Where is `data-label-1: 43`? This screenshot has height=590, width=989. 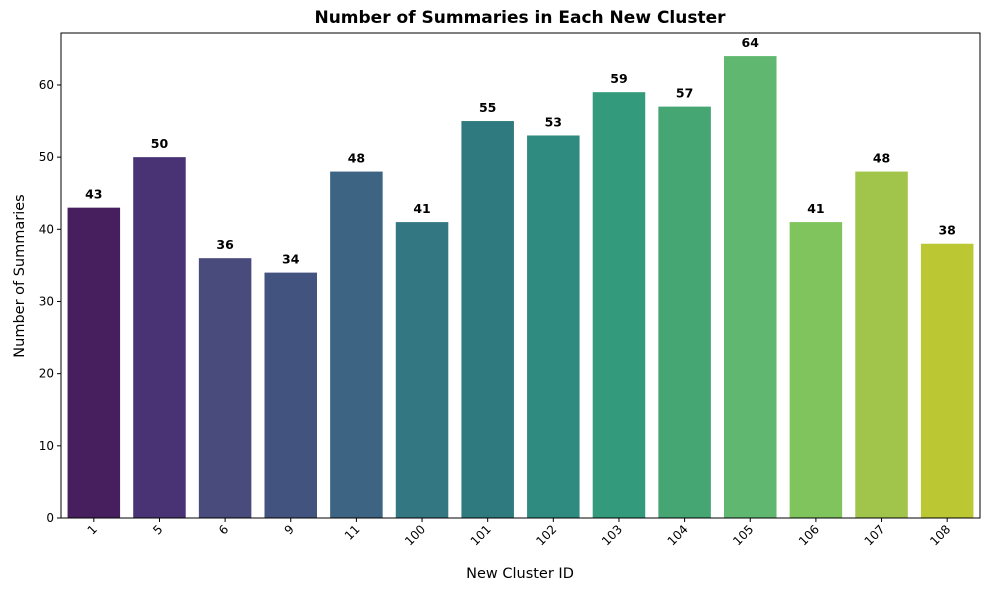
data-label-1: 43 is located at coordinates (93, 194).